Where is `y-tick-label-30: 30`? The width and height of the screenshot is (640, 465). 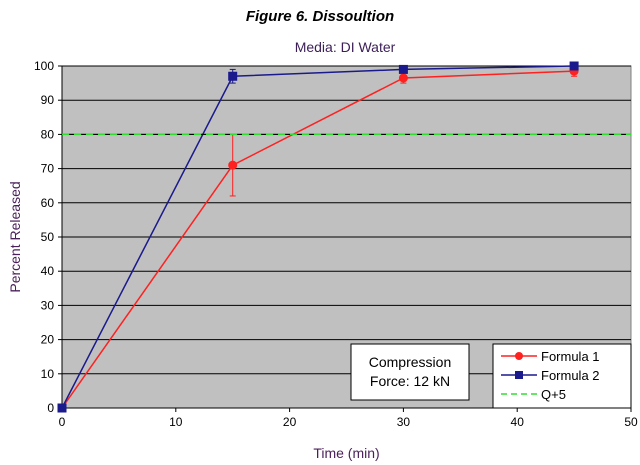 y-tick-label-30: 30 is located at coordinates (48, 305).